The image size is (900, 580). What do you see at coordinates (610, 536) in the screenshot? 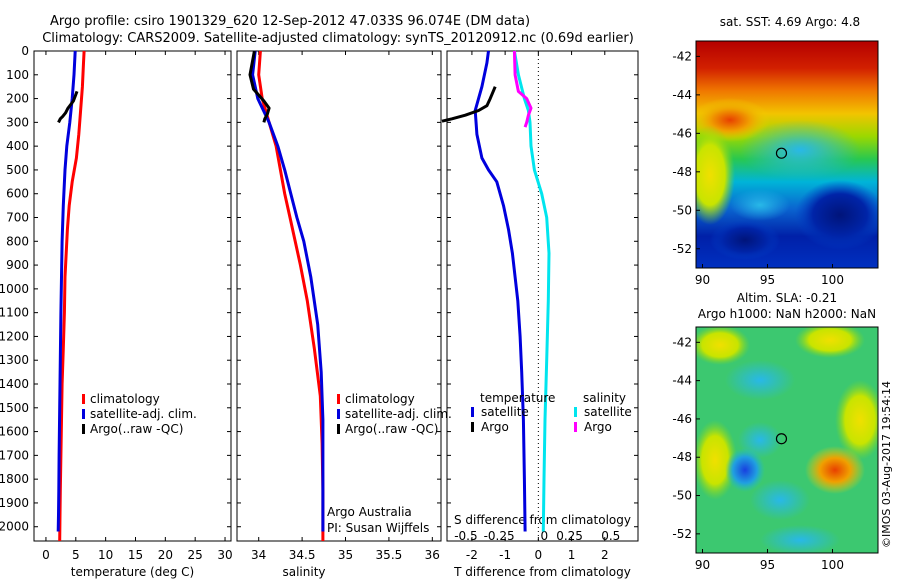
I see `difference-top-tick-label: 0.5` at bounding box center [610, 536].